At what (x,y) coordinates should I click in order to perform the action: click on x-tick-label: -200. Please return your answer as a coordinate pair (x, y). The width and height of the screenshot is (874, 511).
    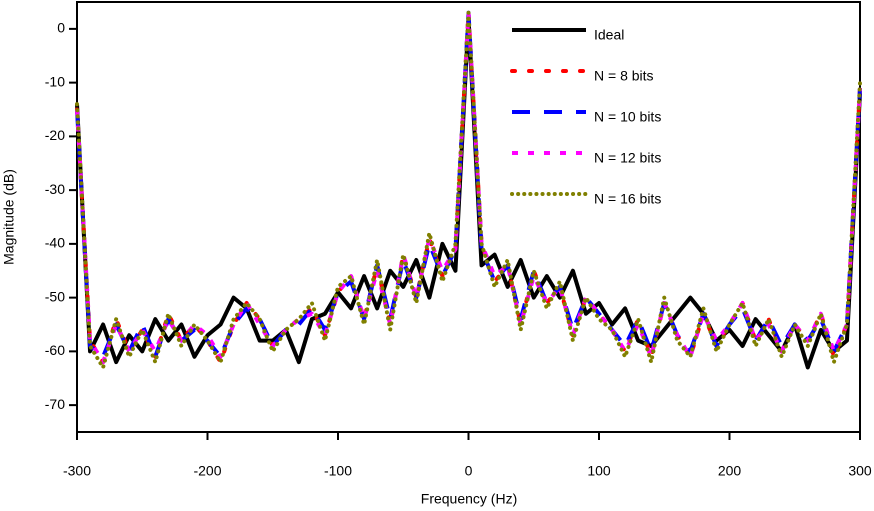
    Looking at the image, I should click on (207, 471).